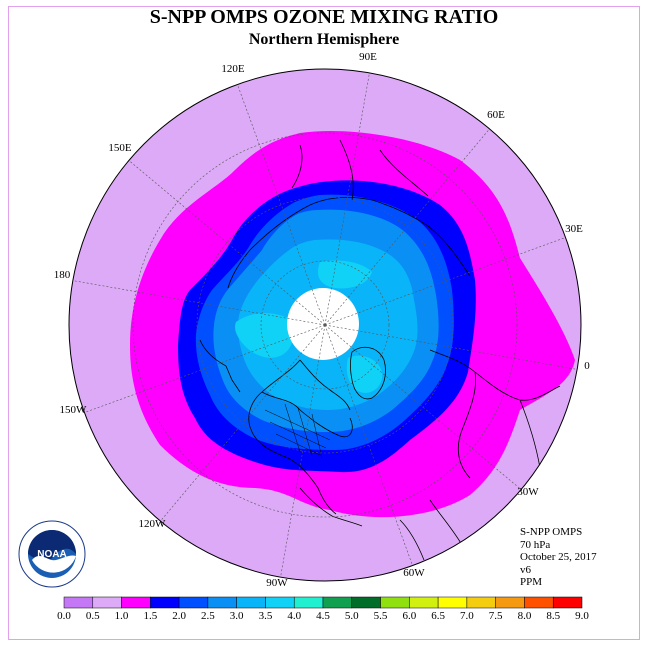  I want to click on colorbar-tick-label: 1.5, so click(150, 616).